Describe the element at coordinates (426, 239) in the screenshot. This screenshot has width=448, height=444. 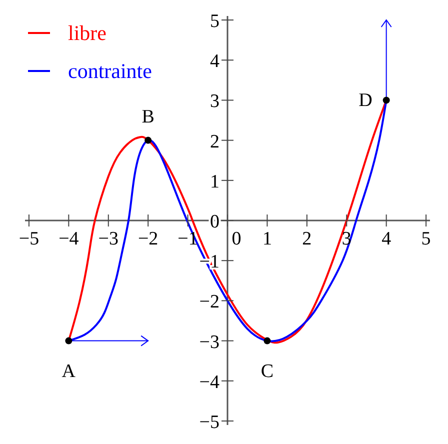
I see `x-tick-label: 5` at that location.